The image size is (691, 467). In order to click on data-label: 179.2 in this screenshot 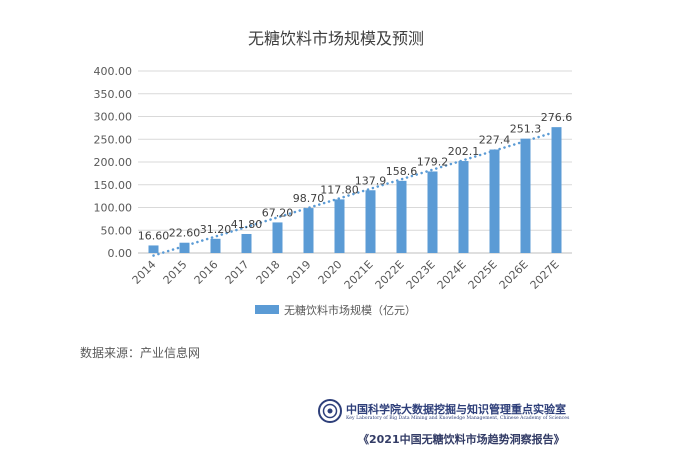, I will do `click(433, 161)`.